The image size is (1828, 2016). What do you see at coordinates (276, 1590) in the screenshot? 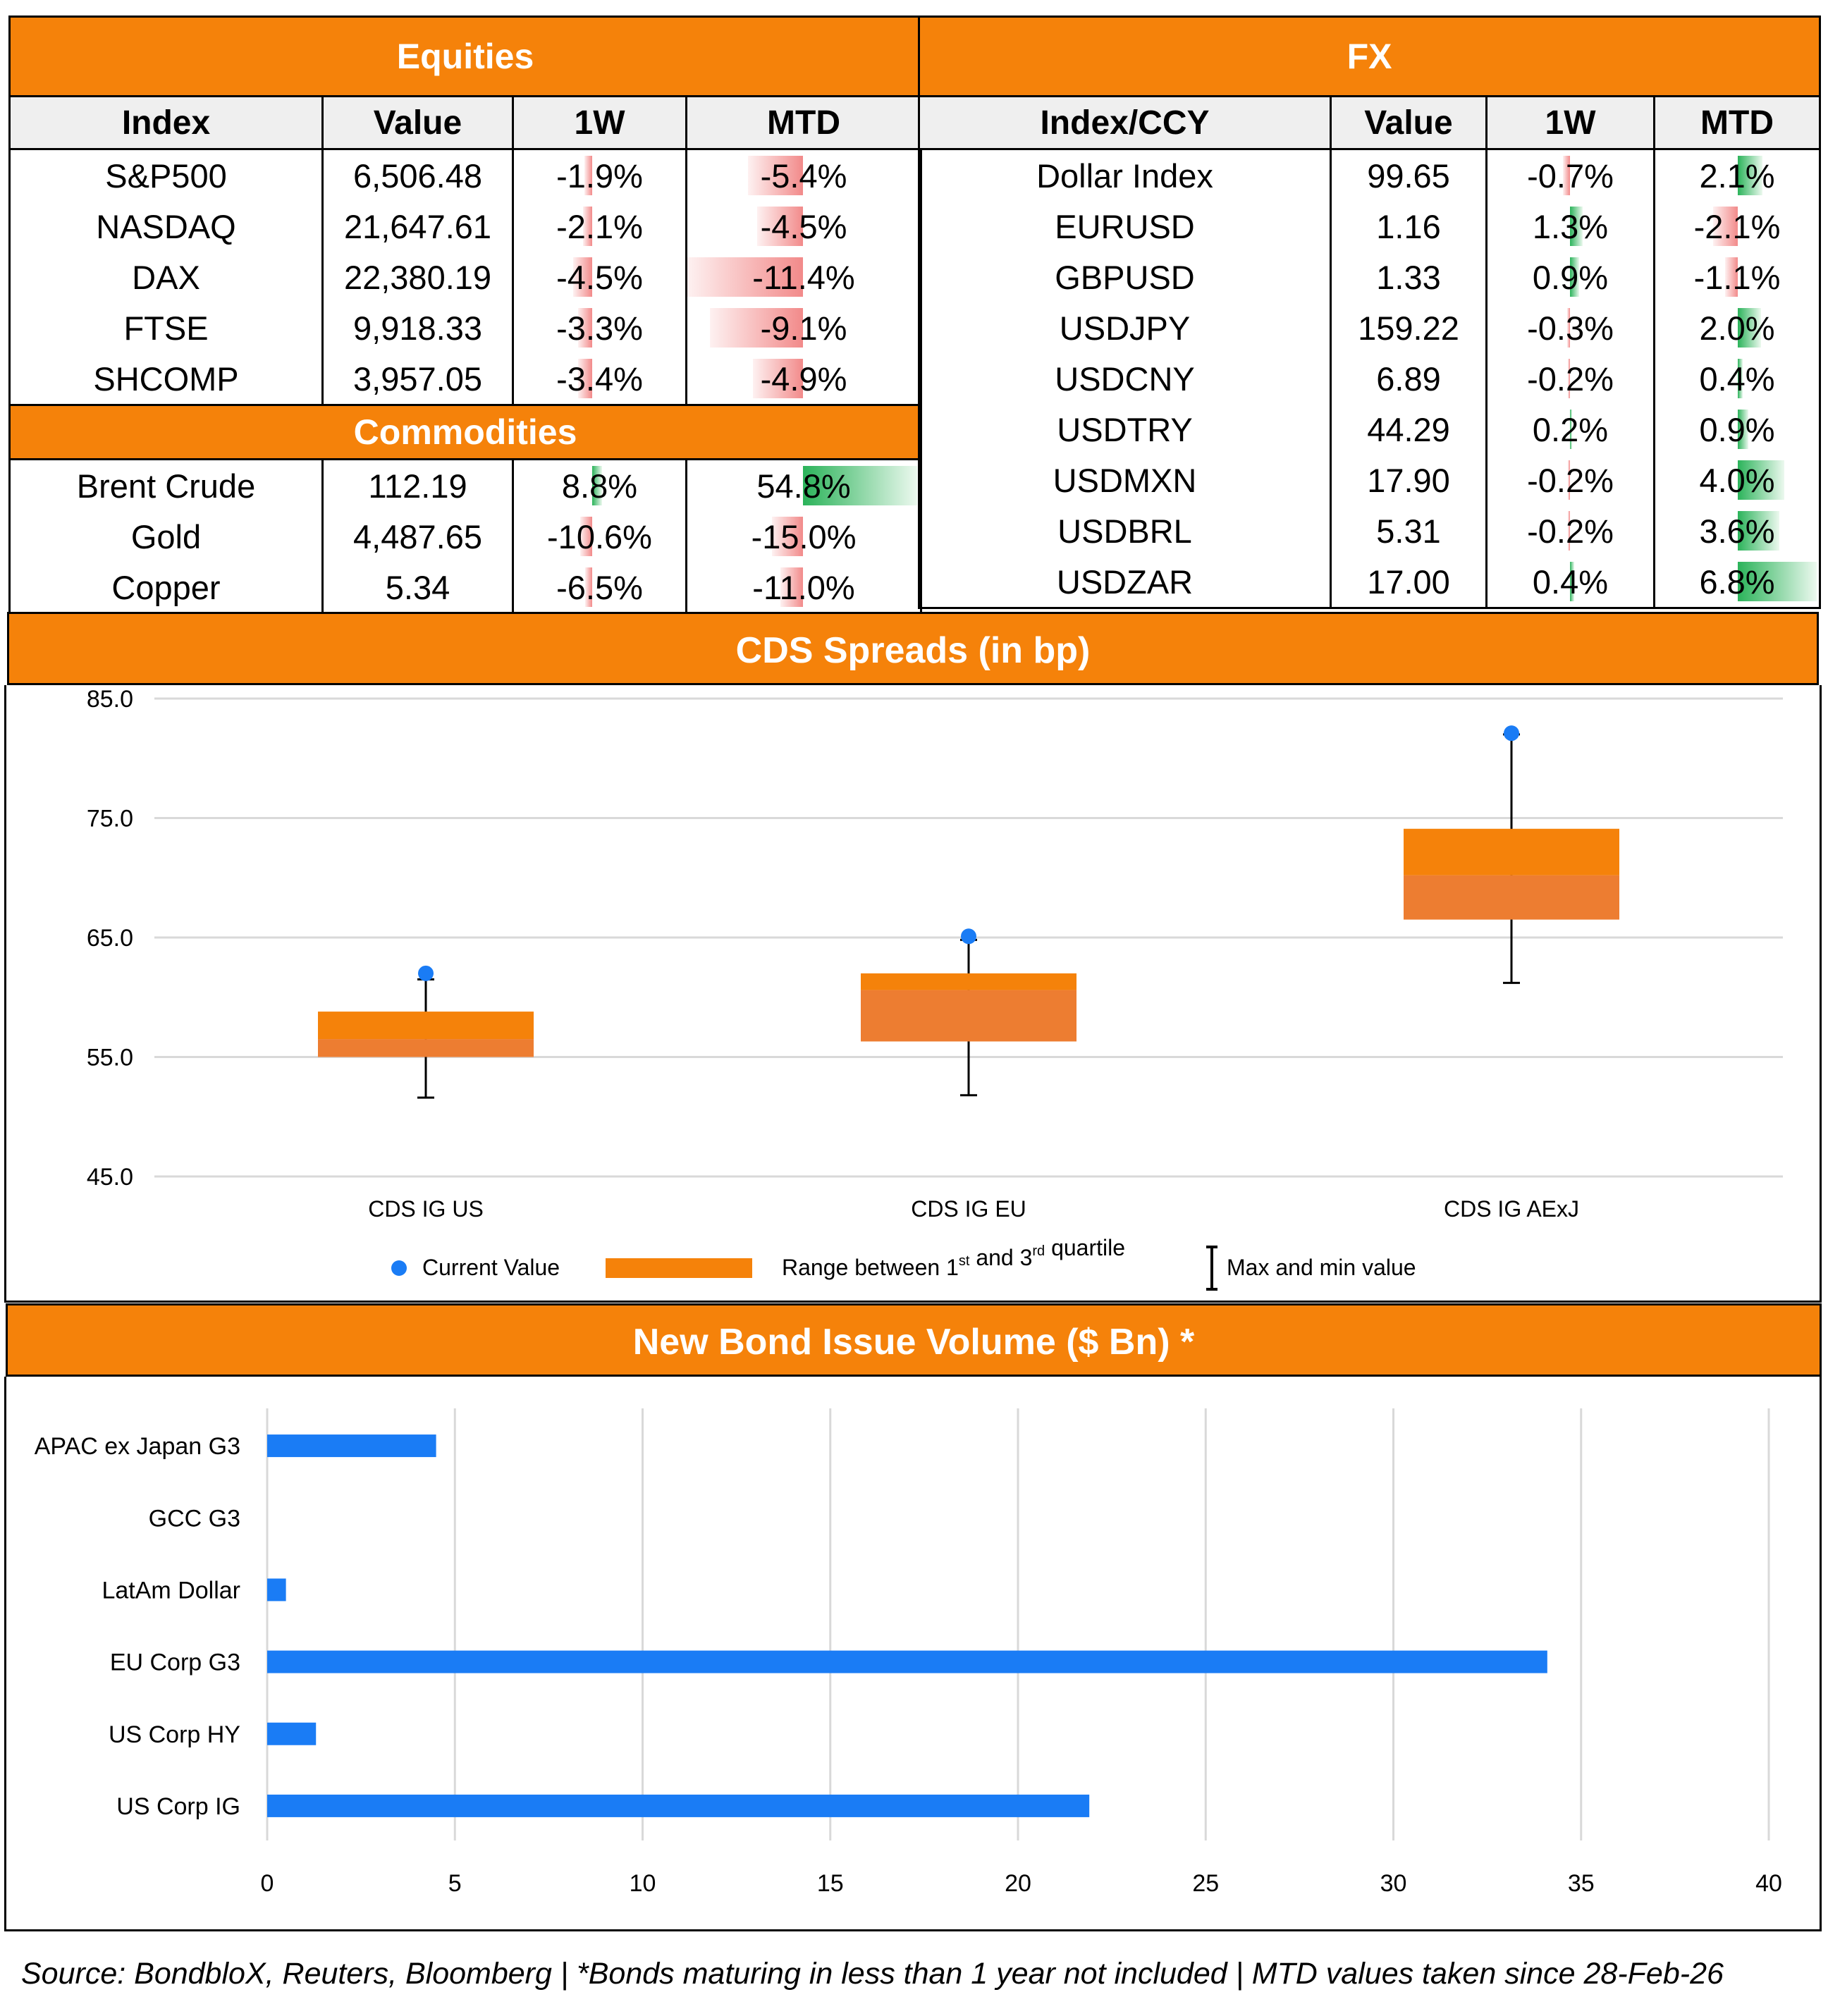
I see `bar` at bounding box center [276, 1590].